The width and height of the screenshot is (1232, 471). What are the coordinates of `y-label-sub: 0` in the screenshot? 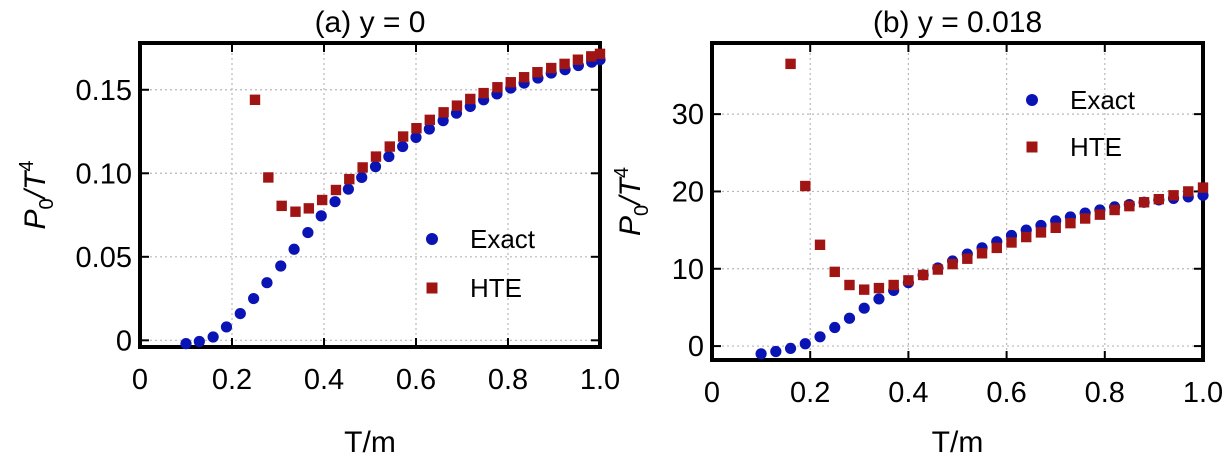 It's located at (642, 210).